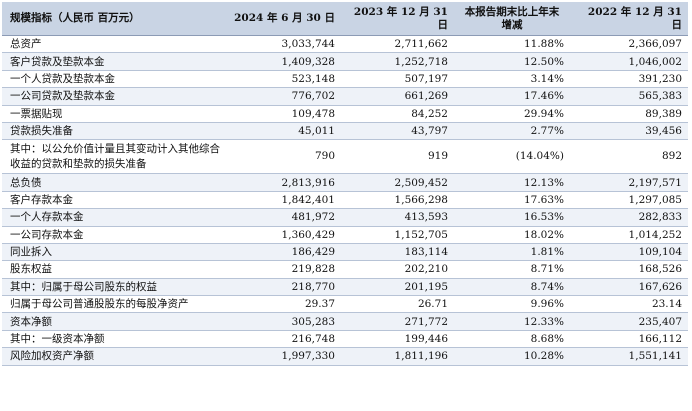  Describe the element at coordinates (397, 304) in the screenshot. I see `value-2023-12: 26.71` at that location.